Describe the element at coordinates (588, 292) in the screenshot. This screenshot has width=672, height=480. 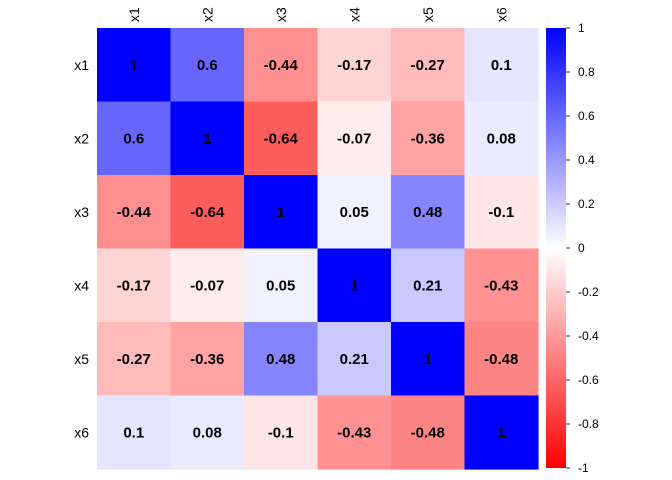
I see `colorbar-tick-label: -0.2` at that location.